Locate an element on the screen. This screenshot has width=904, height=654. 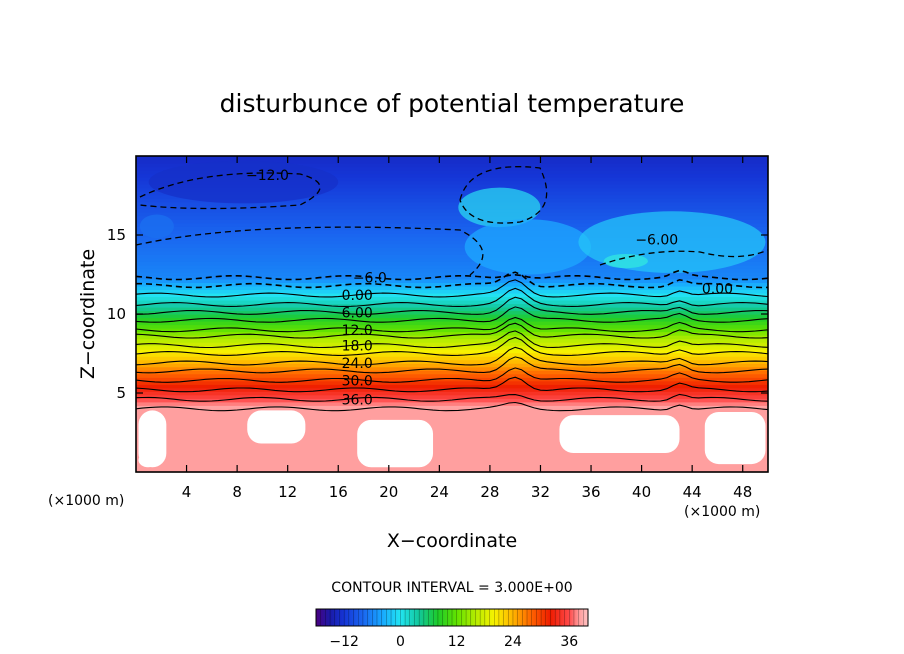
contour-label: −6.00 is located at coordinates (656, 241).